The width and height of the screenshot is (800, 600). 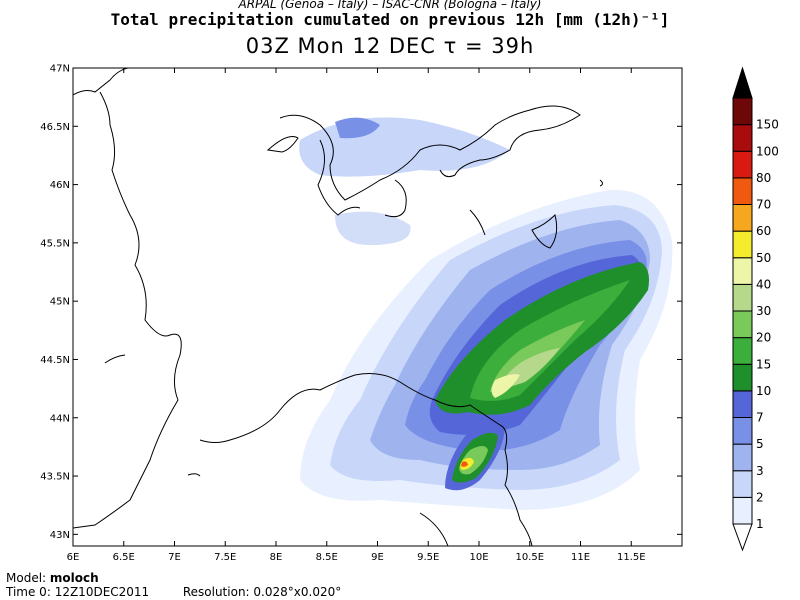 I want to click on legend-level-label: 1, so click(x=760, y=524).